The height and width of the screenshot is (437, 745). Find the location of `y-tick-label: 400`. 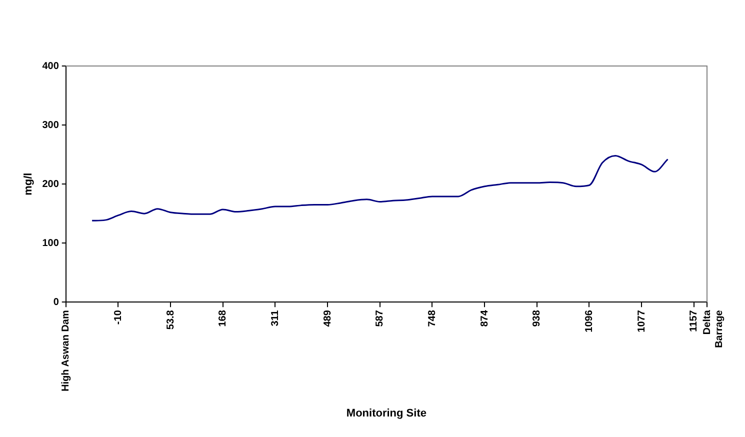

y-tick-label: 400 is located at coordinates (51, 66).